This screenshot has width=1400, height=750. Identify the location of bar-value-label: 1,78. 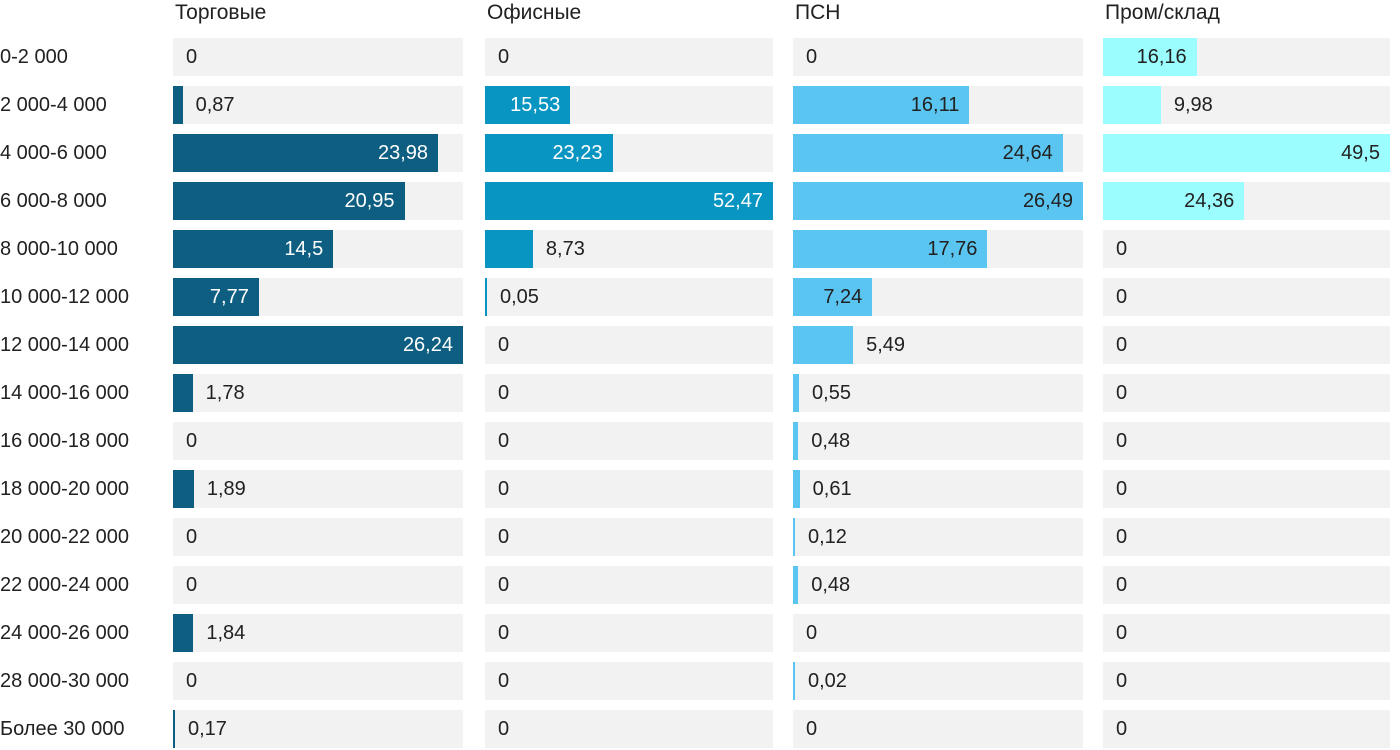
(225, 393).